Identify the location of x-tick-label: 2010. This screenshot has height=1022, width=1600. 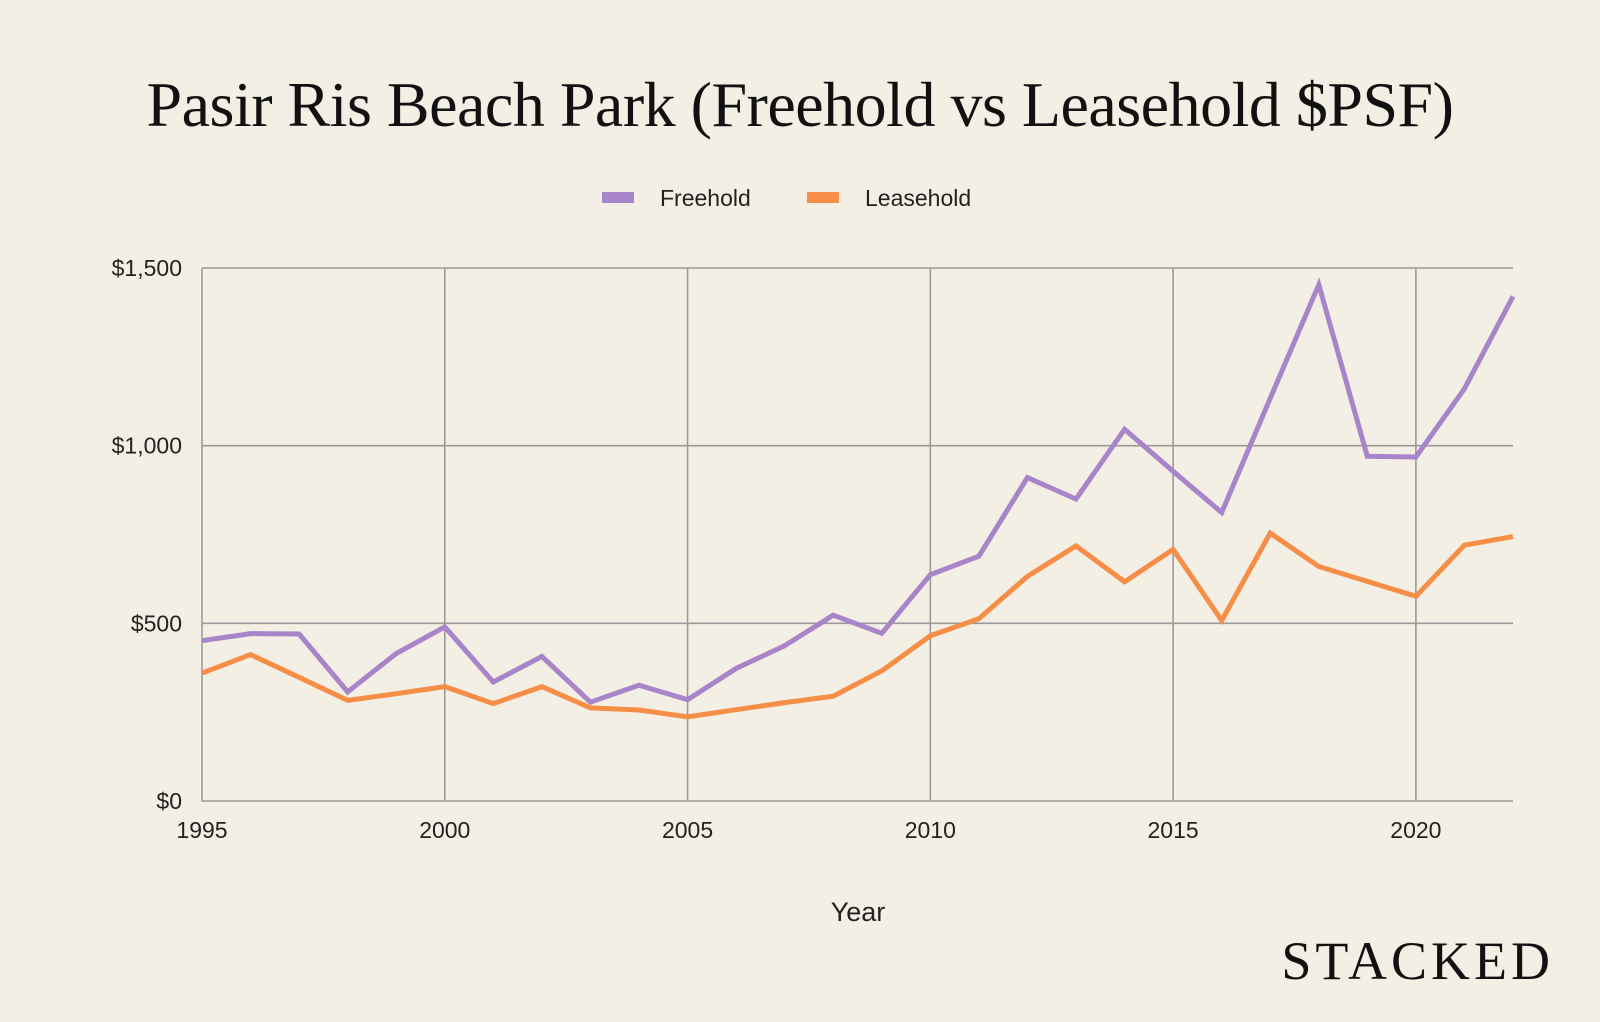
(930, 830).